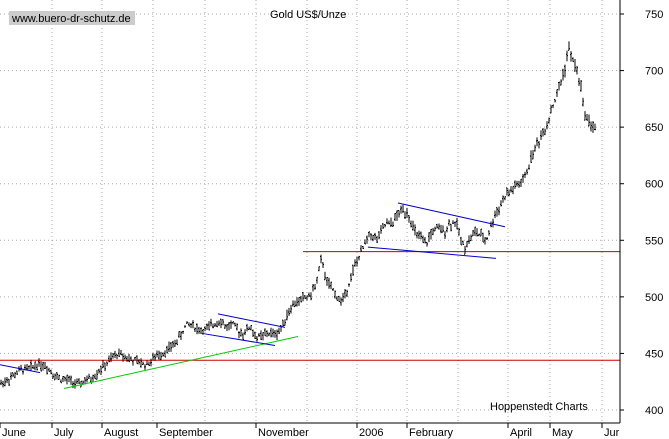 The width and height of the screenshot is (669, 439). What do you see at coordinates (654, 241) in the screenshot?
I see `y-tick-label: 550` at bounding box center [654, 241].